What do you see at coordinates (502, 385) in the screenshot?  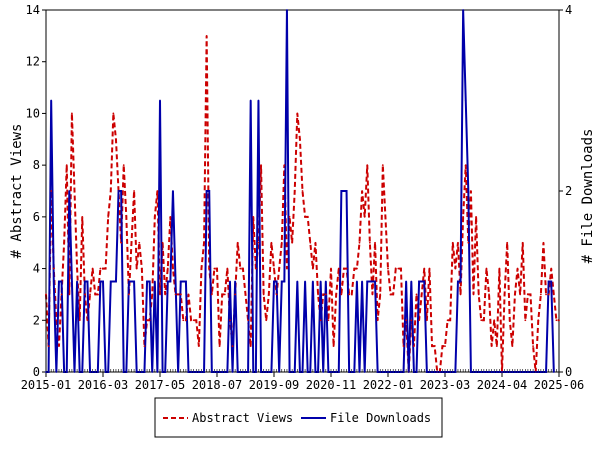 I see `x-tick-label: 2024-04` at bounding box center [502, 385].